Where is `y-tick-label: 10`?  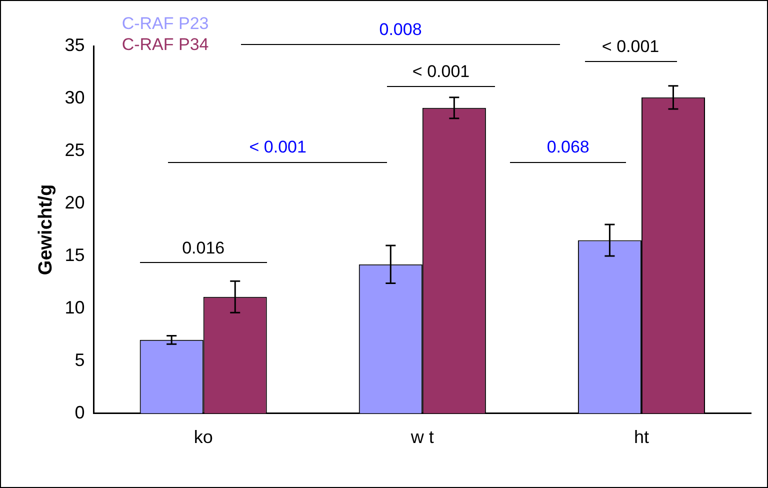 y-tick-label: 10 is located at coordinates (74, 307).